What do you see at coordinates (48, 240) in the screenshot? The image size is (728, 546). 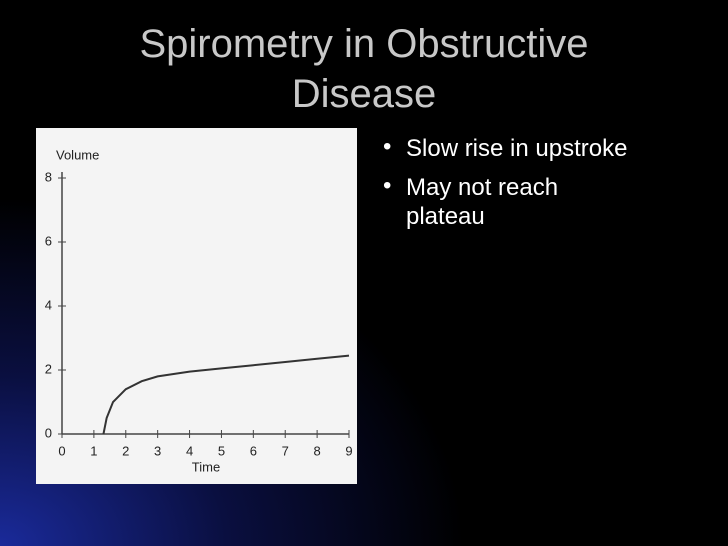 I see `y-tick-label: 6` at bounding box center [48, 240].